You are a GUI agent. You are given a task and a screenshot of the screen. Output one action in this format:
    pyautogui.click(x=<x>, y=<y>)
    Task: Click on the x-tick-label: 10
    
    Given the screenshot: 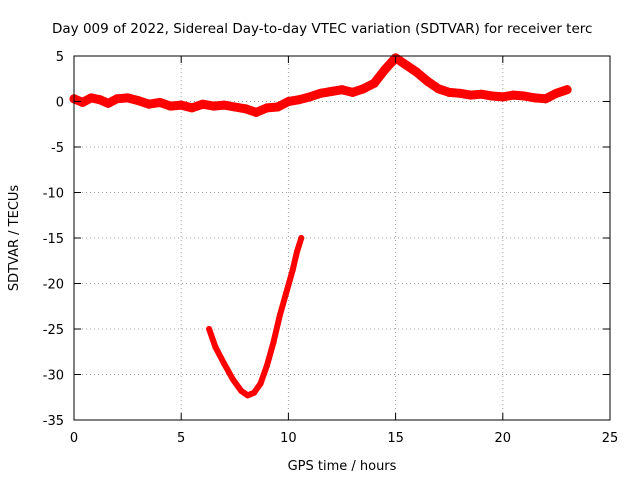 What is the action you would take?
    pyautogui.click(x=288, y=438)
    